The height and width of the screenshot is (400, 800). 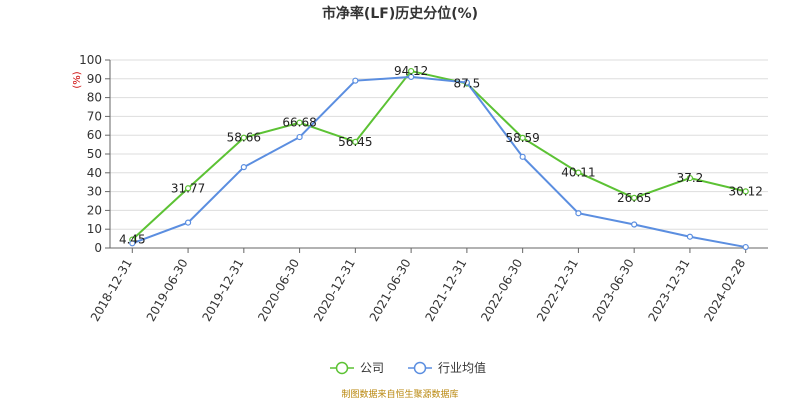 I want to click on x-tick-label: 2020-12-31, so click(x=334, y=290).